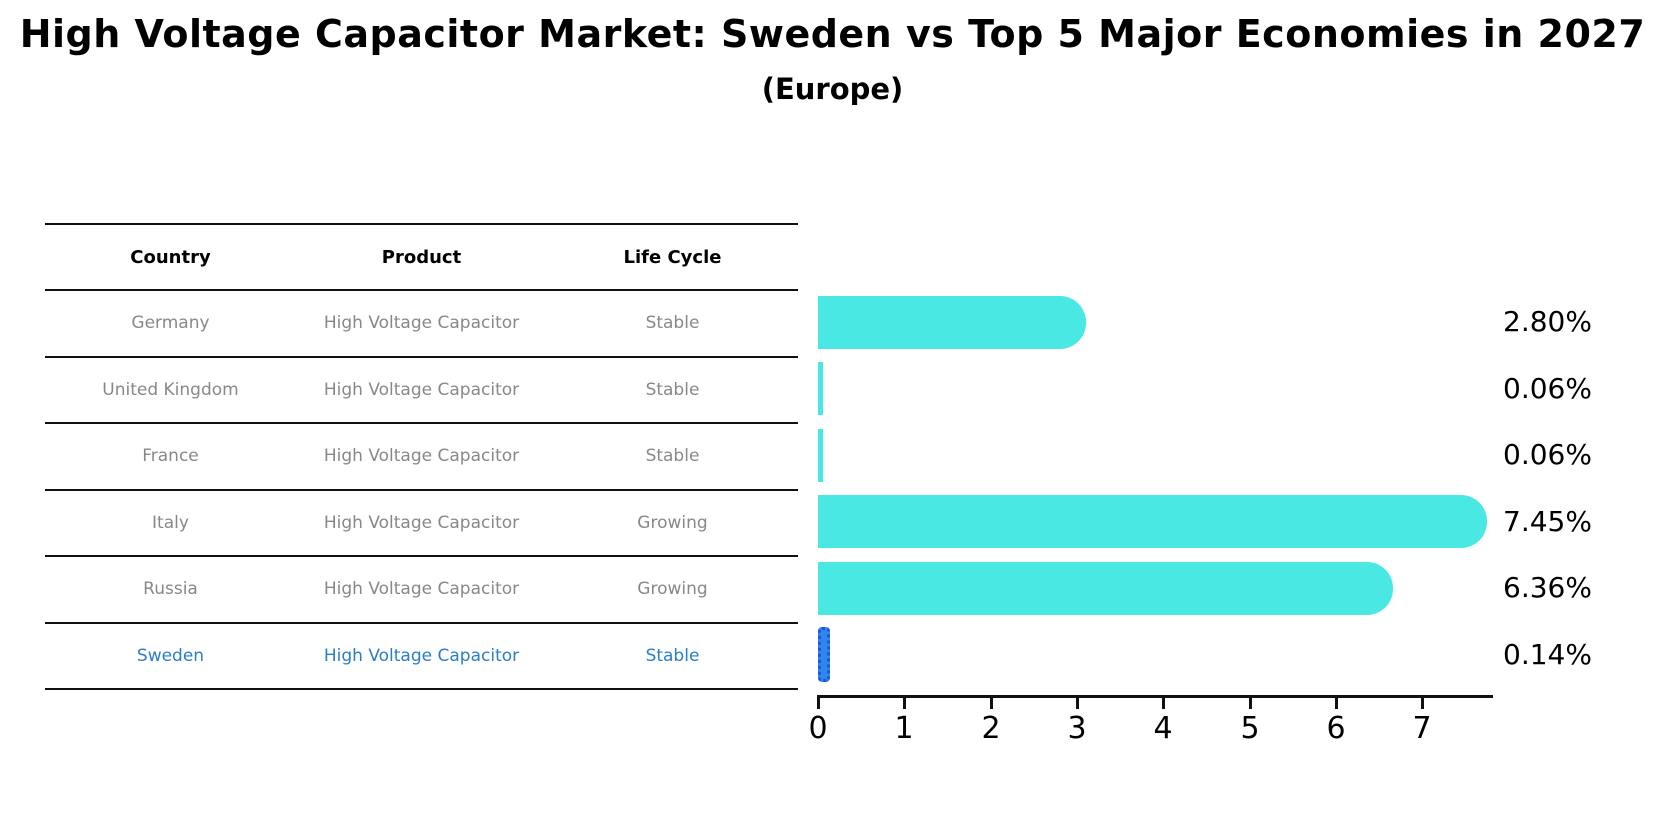  I want to click on country-cell: Germany, so click(170, 323).